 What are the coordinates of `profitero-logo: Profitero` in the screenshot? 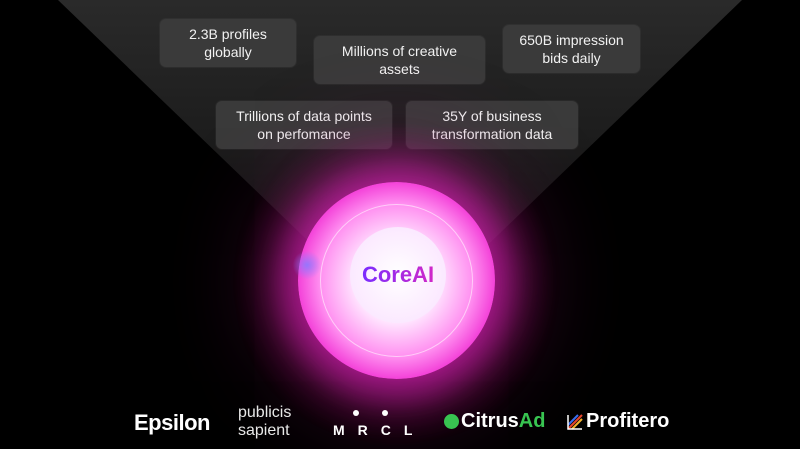 It's located at (617, 421).